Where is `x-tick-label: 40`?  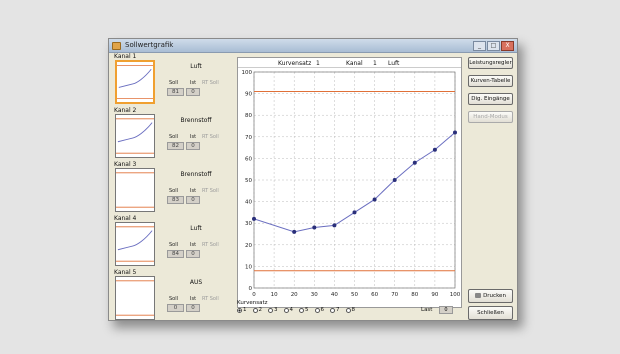 x-tick-label: 40 is located at coordinates (334, 295).